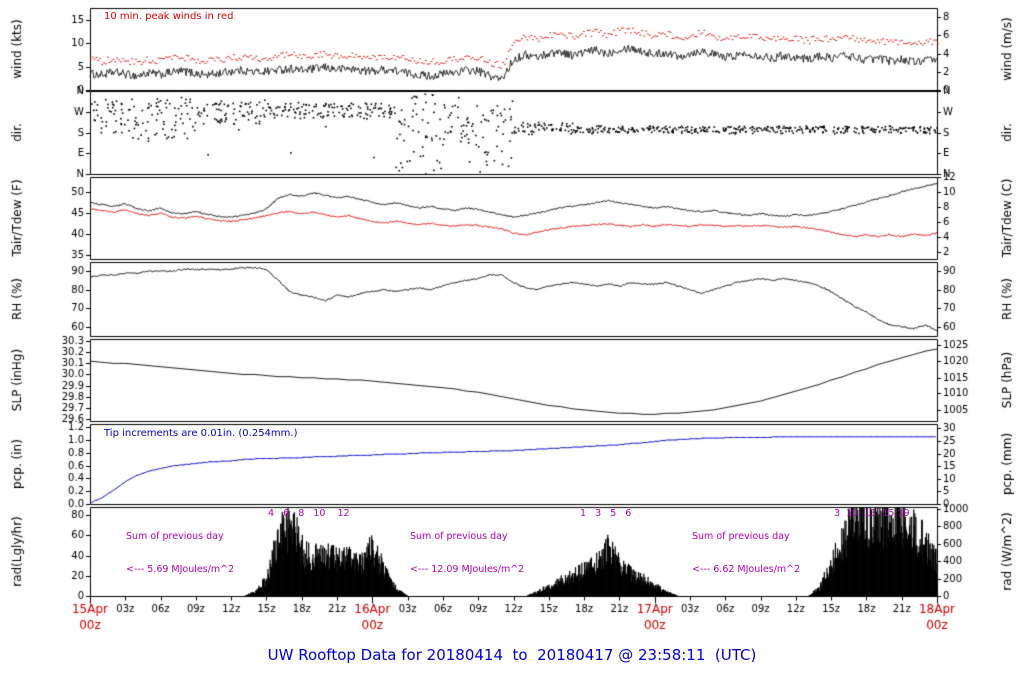  What do you see at coordinates (606, 513) in the screenshot?
I see `rad-cumulative-marks-2: 1 3 5 6` at bounding box center [606, 513].